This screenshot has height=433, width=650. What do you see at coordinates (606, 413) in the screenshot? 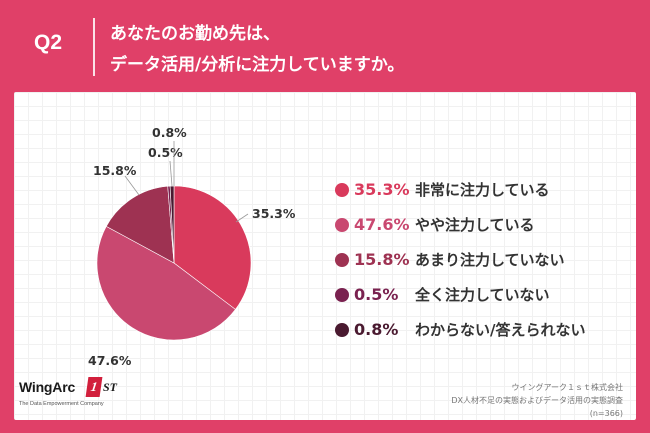
I see `source-sample-size: (n=366)` at bounding box center [606, 413].